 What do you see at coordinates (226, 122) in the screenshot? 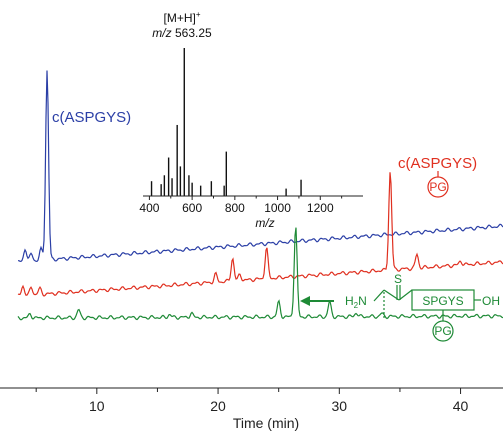
I see `ms-peaks` at bounding box center [226, 122].